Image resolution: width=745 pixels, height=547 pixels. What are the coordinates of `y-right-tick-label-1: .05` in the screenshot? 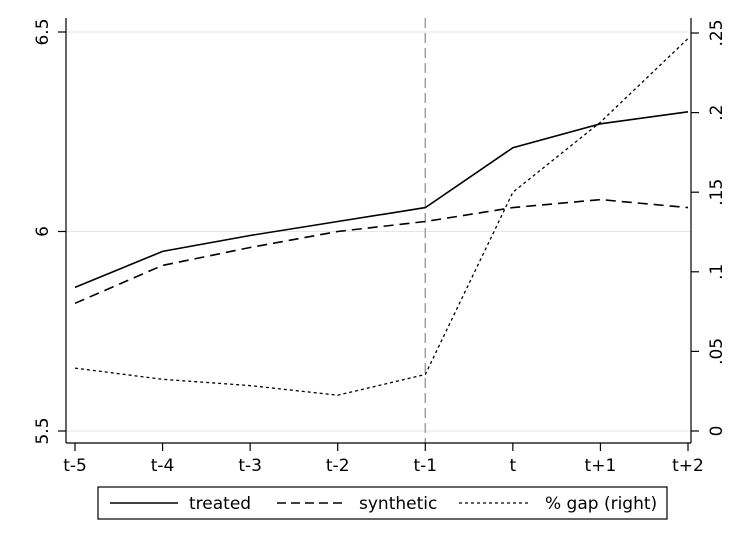 It's located at (717, 351).